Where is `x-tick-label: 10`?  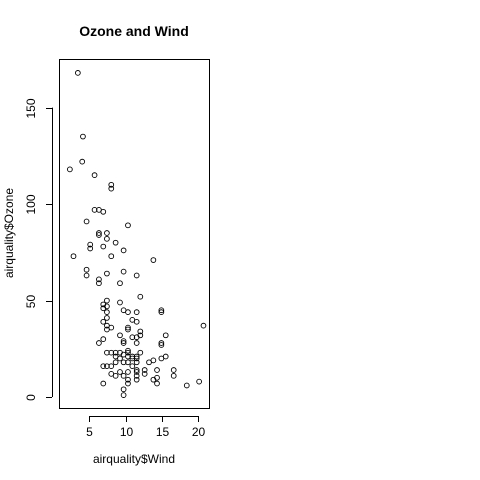 x-tick-label: 10 is located at coordinates (127, 432).